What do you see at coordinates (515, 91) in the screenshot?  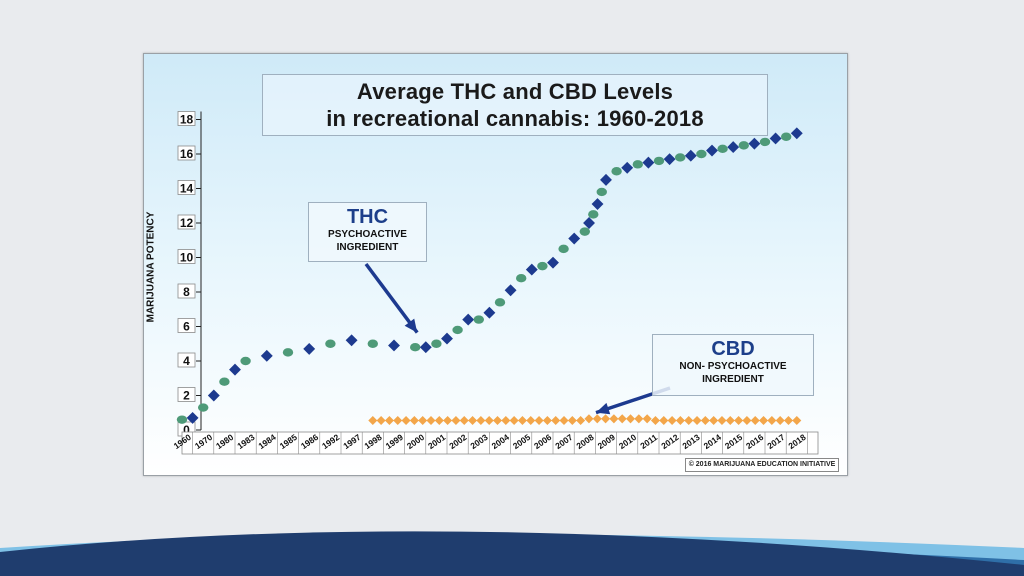 I see `chart-title: Average THC and CBD Levels` at bounding box center [515, 91].